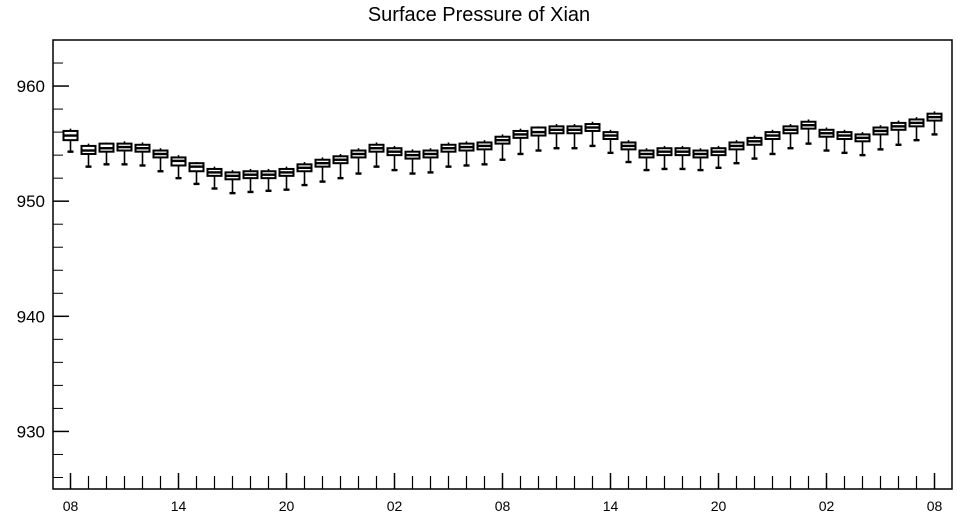 The height and width of the screenshot is (518, 958). Describe the element at coordinates (479, 15) in the screenshot. I see `chart-title: Surface Pressure of Xian` at that location.